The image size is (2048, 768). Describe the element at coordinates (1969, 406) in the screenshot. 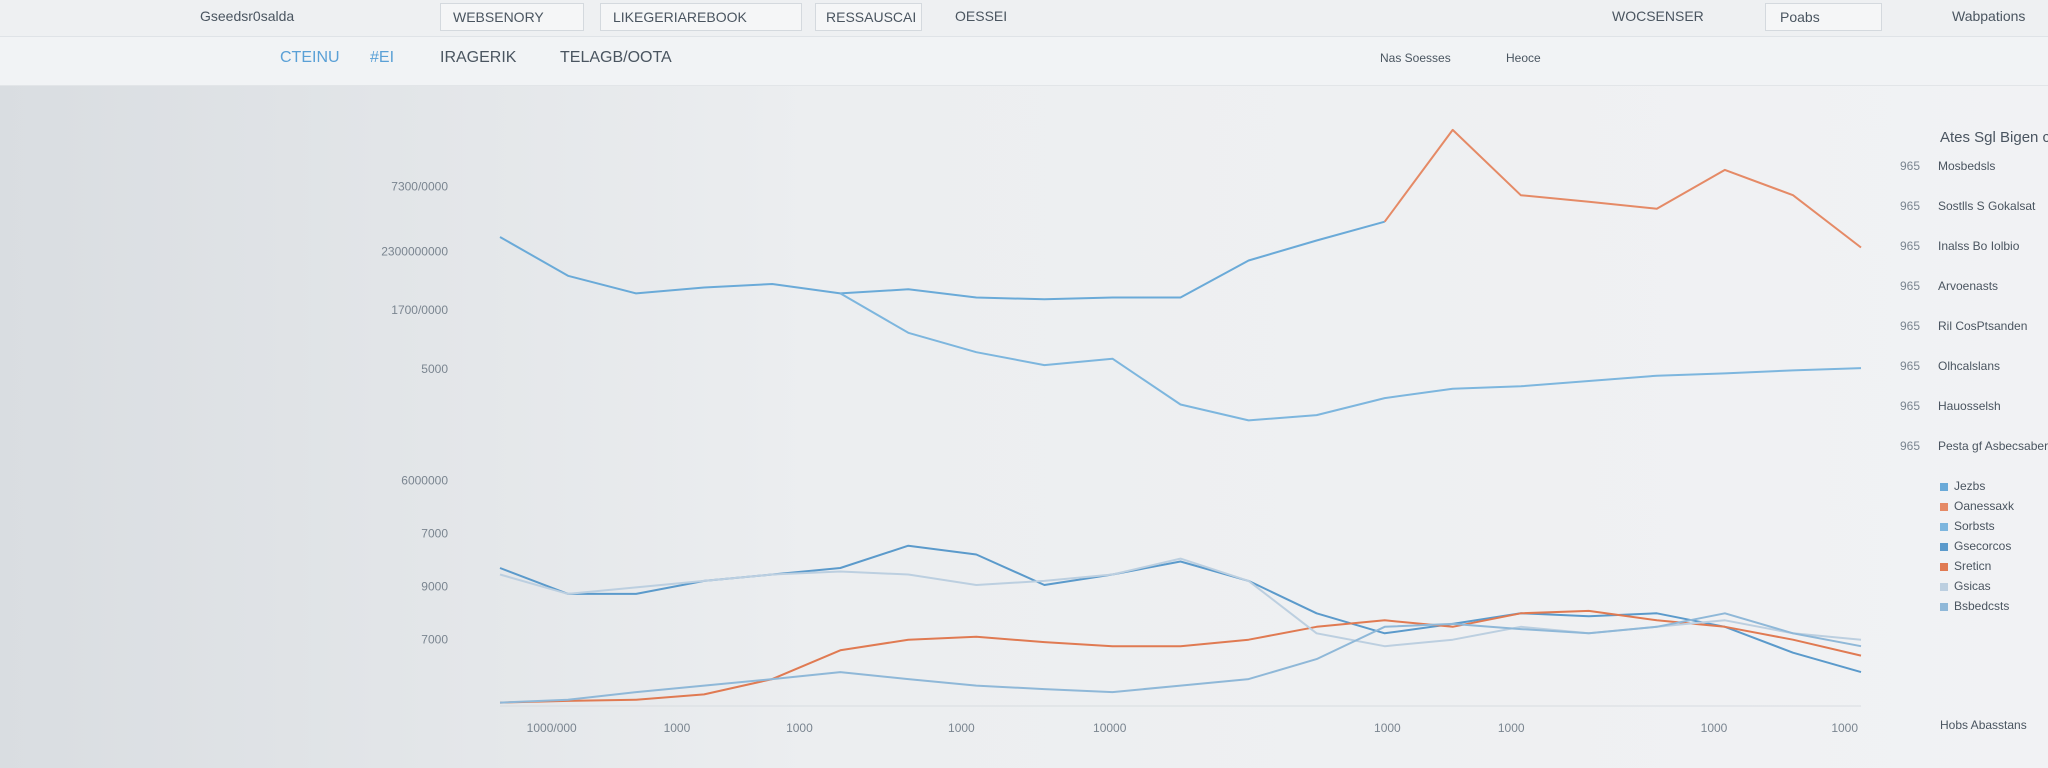

I see `panel-label: Hauosselsh` at that location.